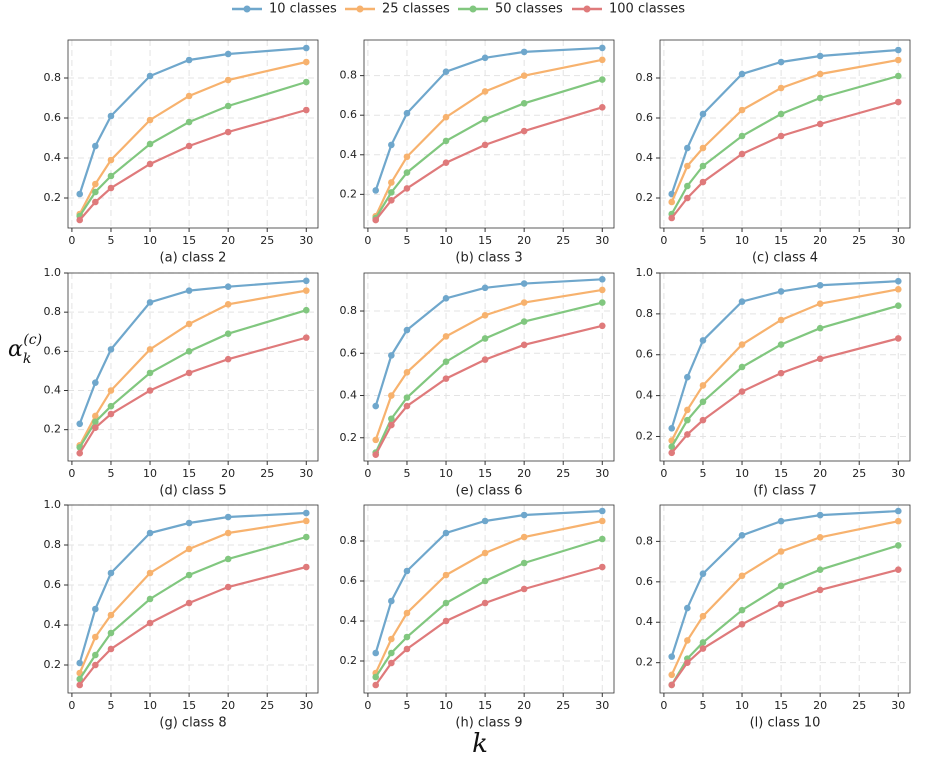 Image resolution: width=926 pixels, height=763 pixels. What do you see at coordinates (32, 340) in the screenshot?
I see `y-label-superscript: (c)` at bounding box center [32, 340].